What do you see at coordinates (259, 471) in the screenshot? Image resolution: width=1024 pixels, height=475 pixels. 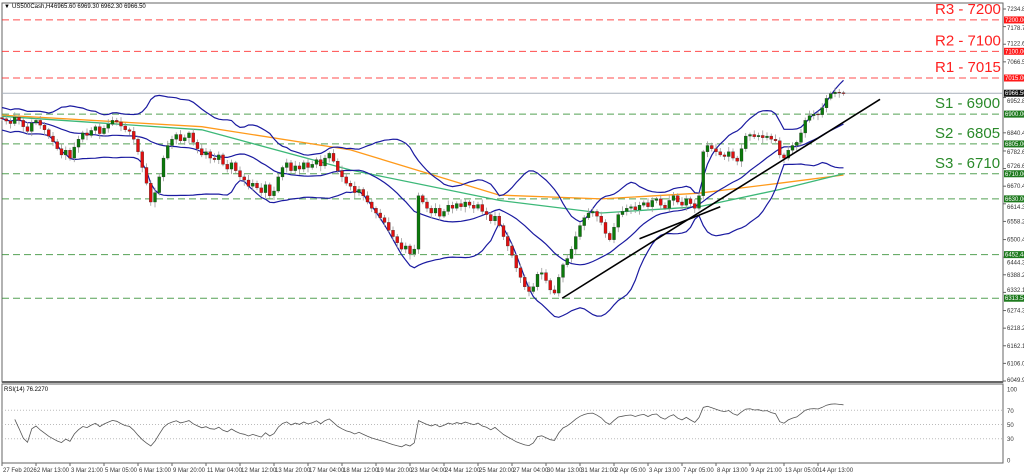 I see `time-tick-label: 12 Mar 12:00` at bounding box center [259, 471].